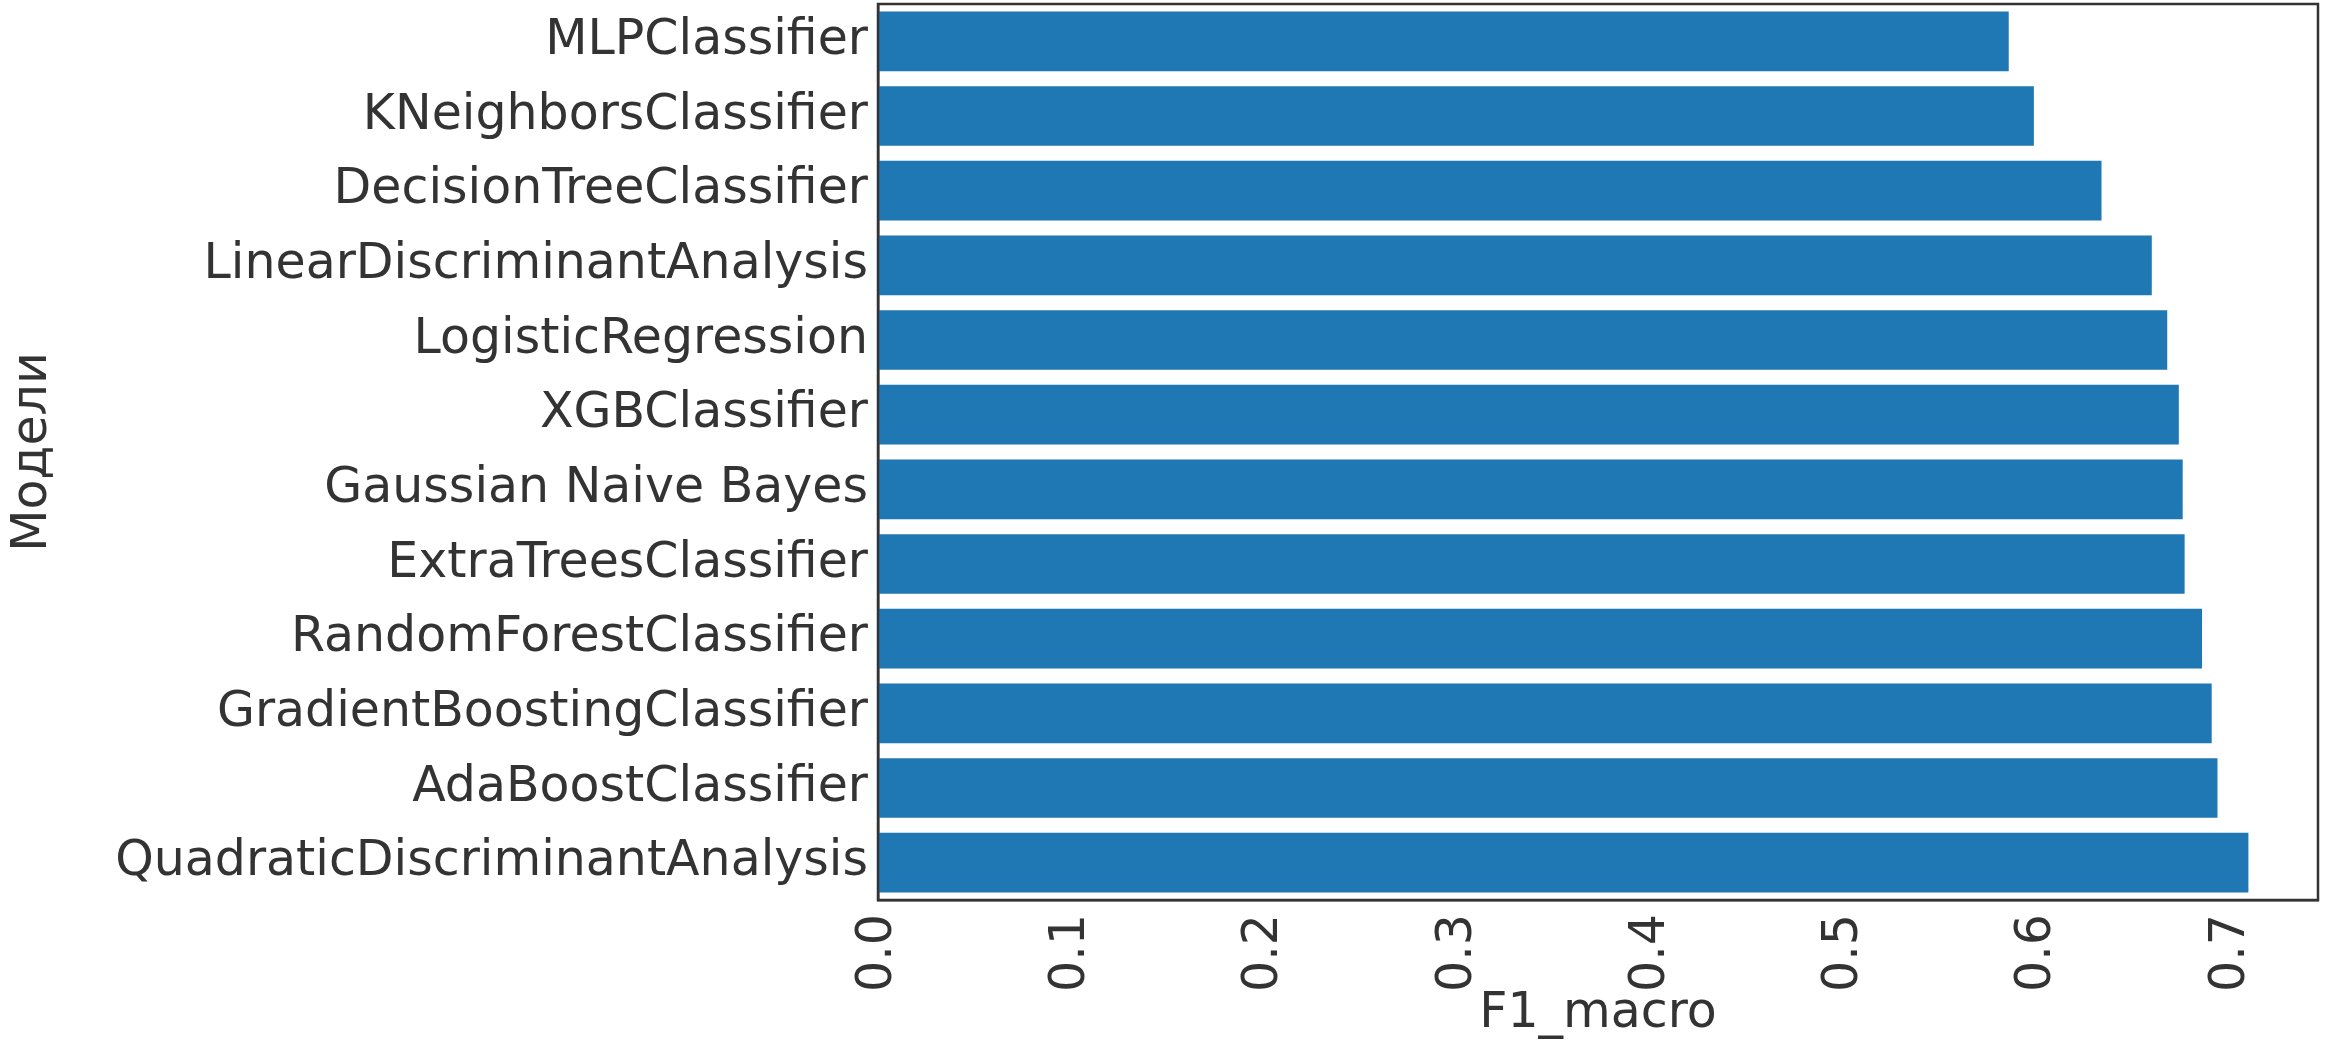  What do you see at coordinates (580, 635) in the screenshot?
I see `y-tick-label: RandomForestClassifier` at bounding box center [580, 635].